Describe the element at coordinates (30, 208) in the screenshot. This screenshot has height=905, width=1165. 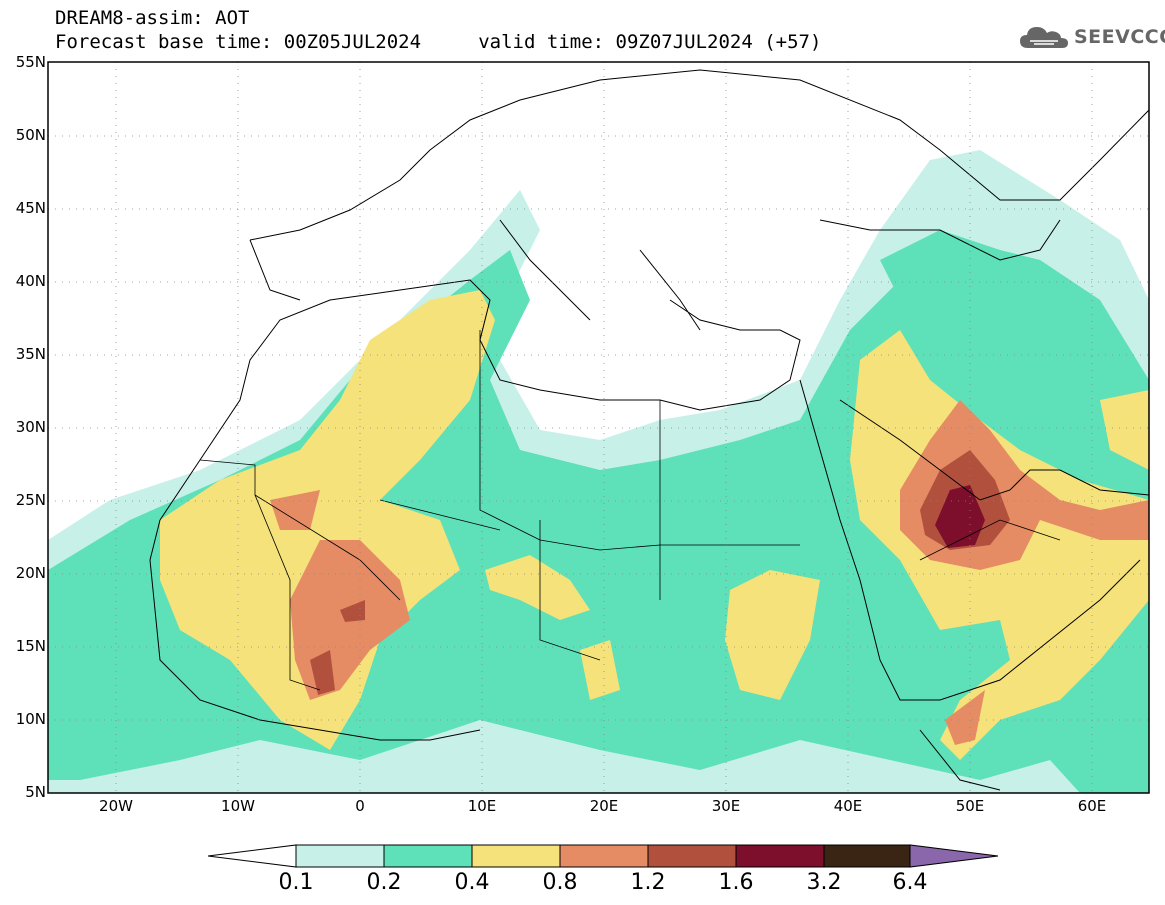
I see `lat-label: 45N` at that location.